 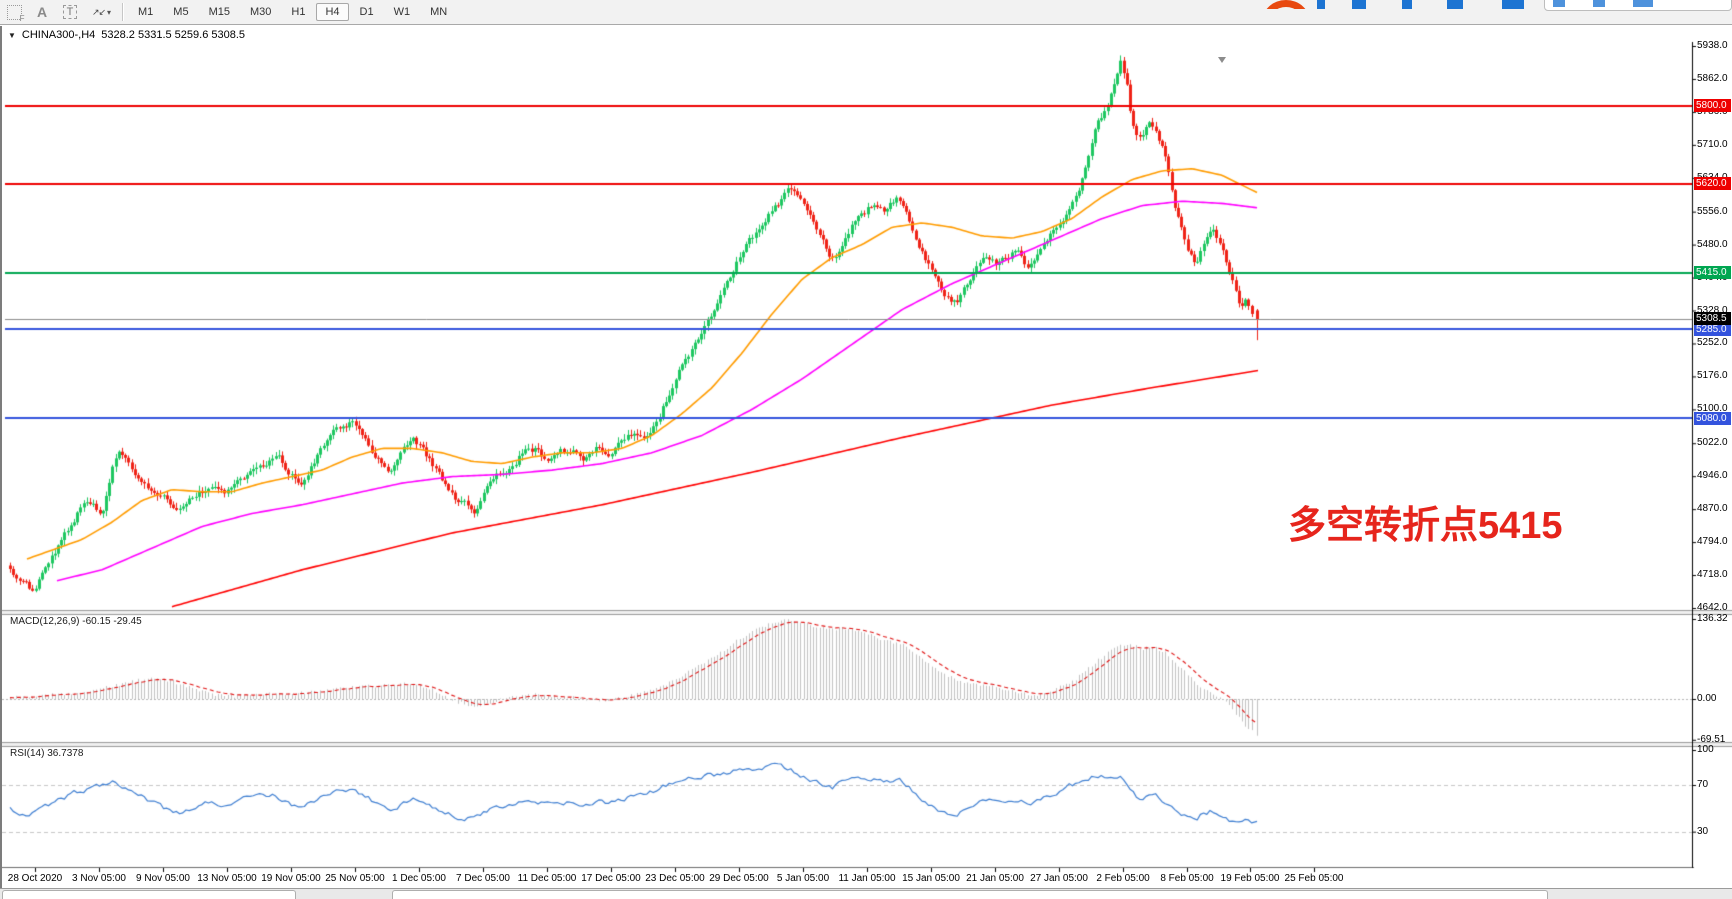 I want to click on price-axis-tick: 5862.0, so click(x=1712, y=78).